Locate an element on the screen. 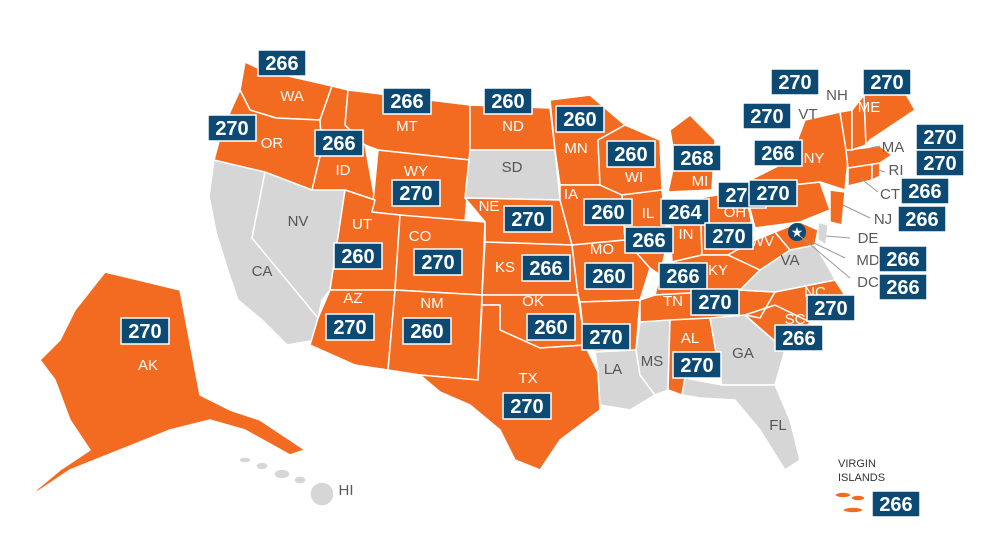  value-badge-text-NJ: 266 is located at coordinates (921, 220).